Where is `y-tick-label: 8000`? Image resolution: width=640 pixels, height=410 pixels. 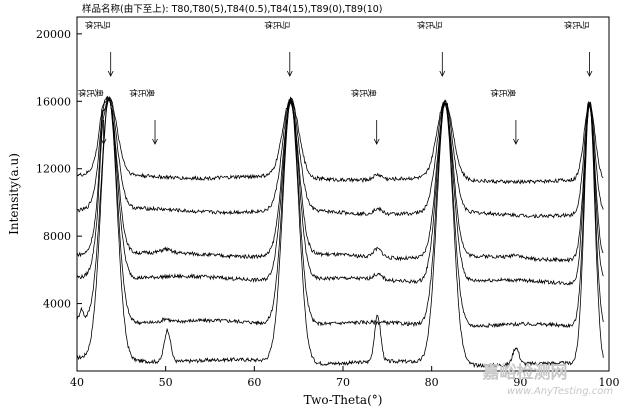
y-tick-label: 8000 is located at coordinates (57, 236).